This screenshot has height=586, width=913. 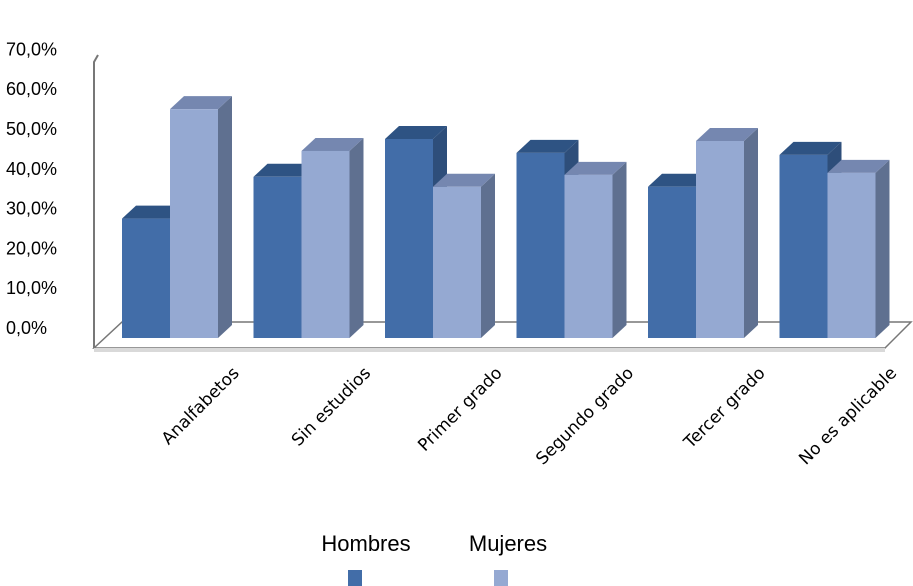 I want to click on y-tick-label: 60,0%, so click(x=31, y=89).